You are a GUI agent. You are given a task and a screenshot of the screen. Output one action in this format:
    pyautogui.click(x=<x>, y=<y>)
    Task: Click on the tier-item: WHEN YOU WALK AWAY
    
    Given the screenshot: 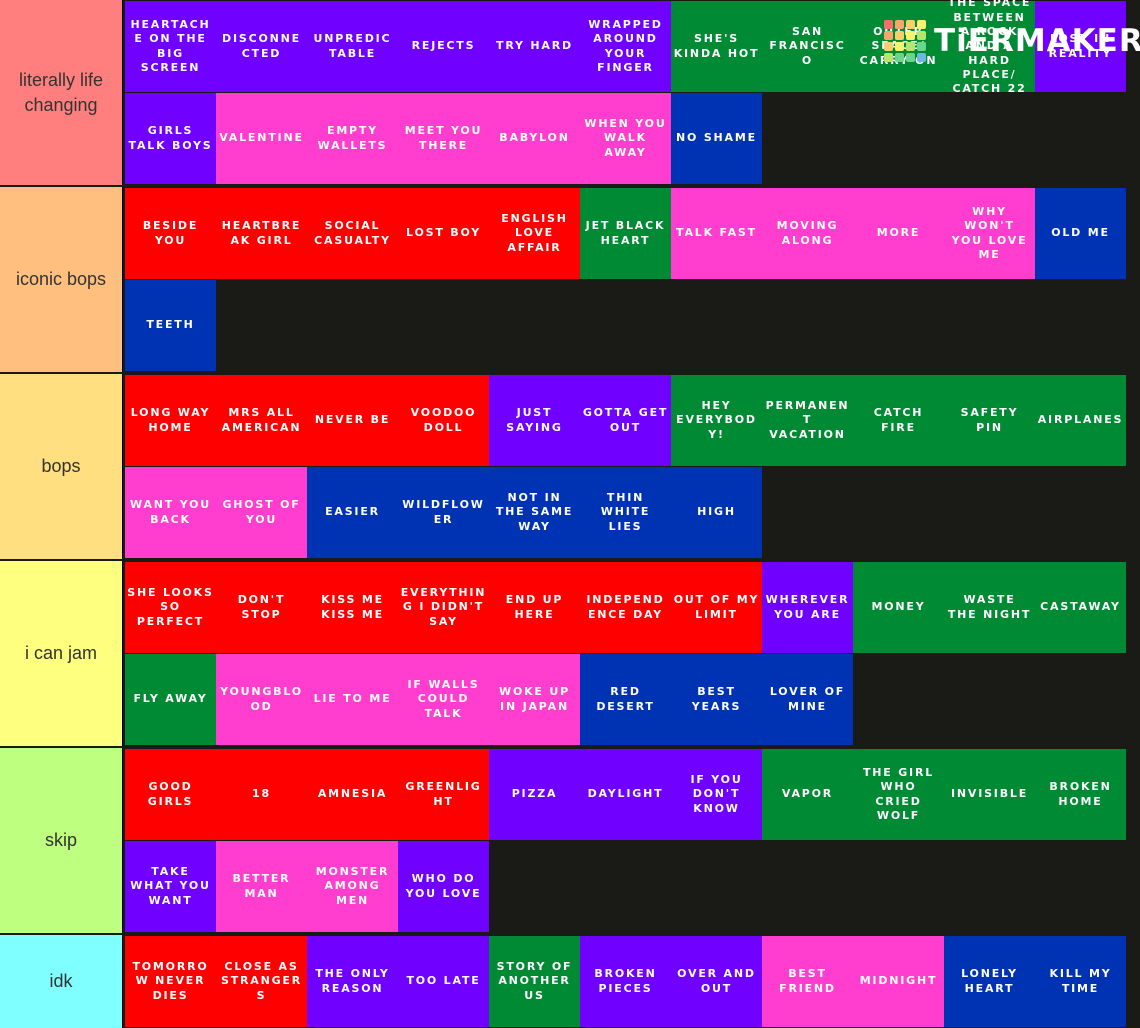 What is the action you would take?
    pyautogui.click(x=625, y=138)
    